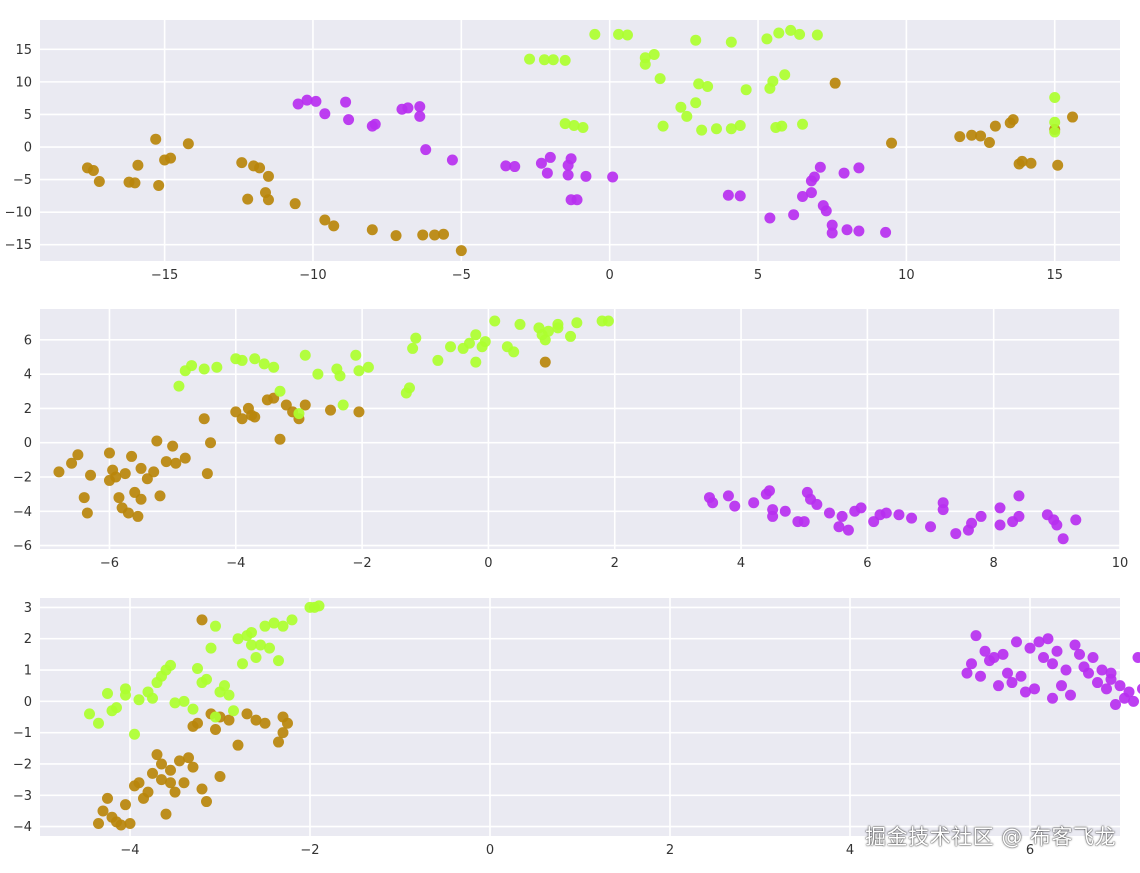 The image size is (1140, 873). I want to click on x-tick-label: −6, so click(109, 563).